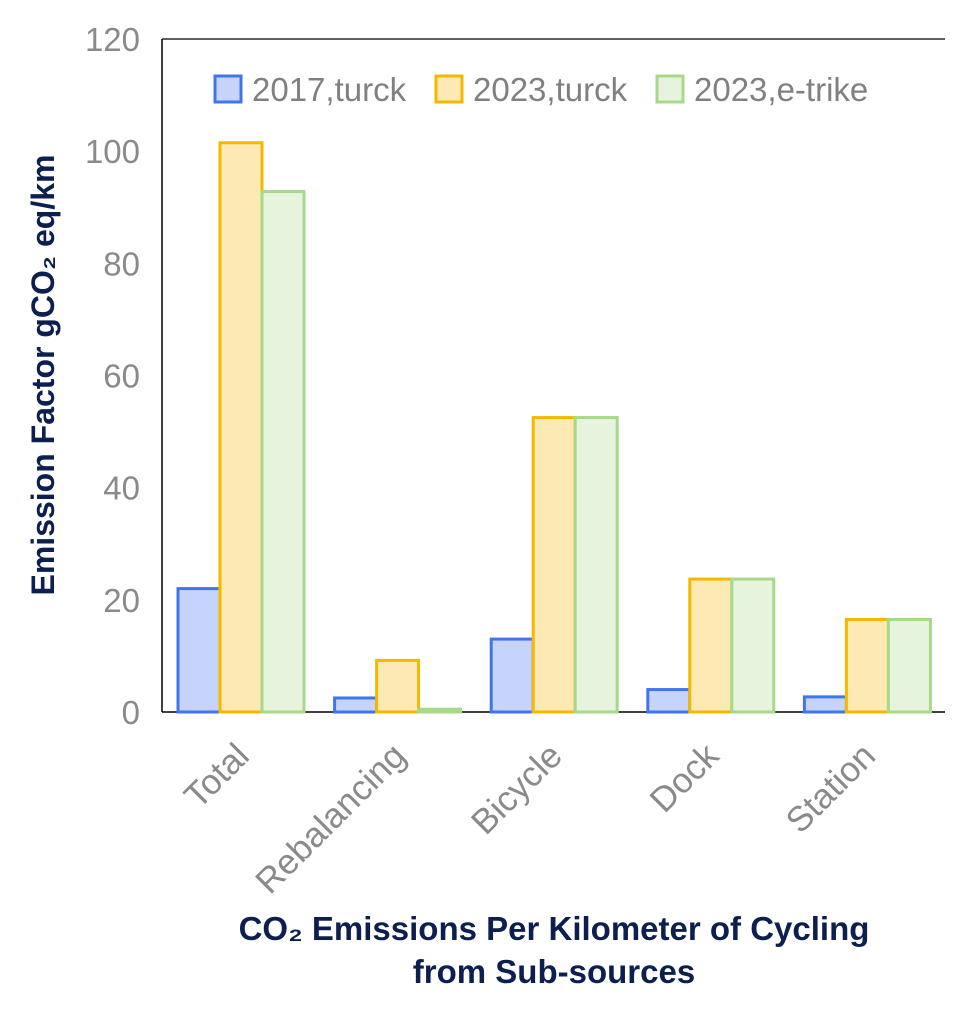 The width and height of the screenshot is (975, 1027). Describe the element at coordinates (330, 818) in the screenshot. I see `x-category-label: Rebalancing` at that location.